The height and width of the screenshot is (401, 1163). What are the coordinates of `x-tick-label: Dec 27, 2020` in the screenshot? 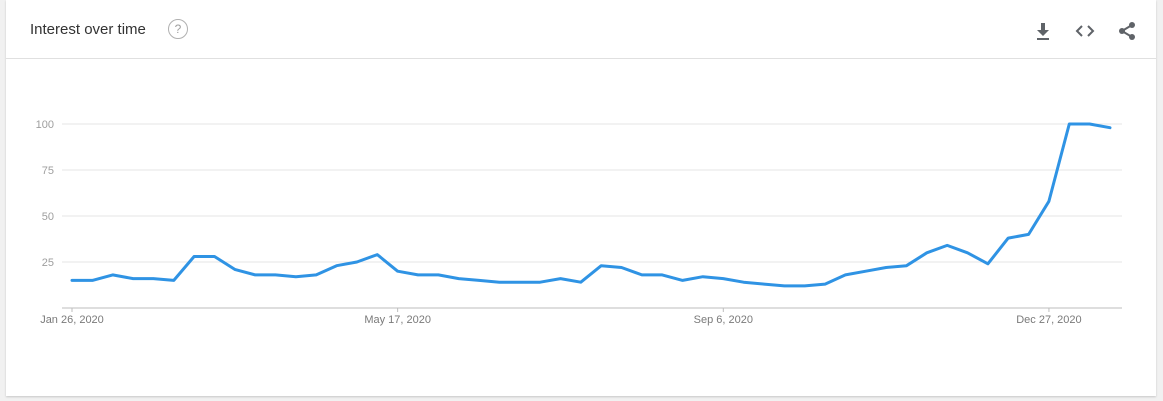 It's located at (1048, 320).